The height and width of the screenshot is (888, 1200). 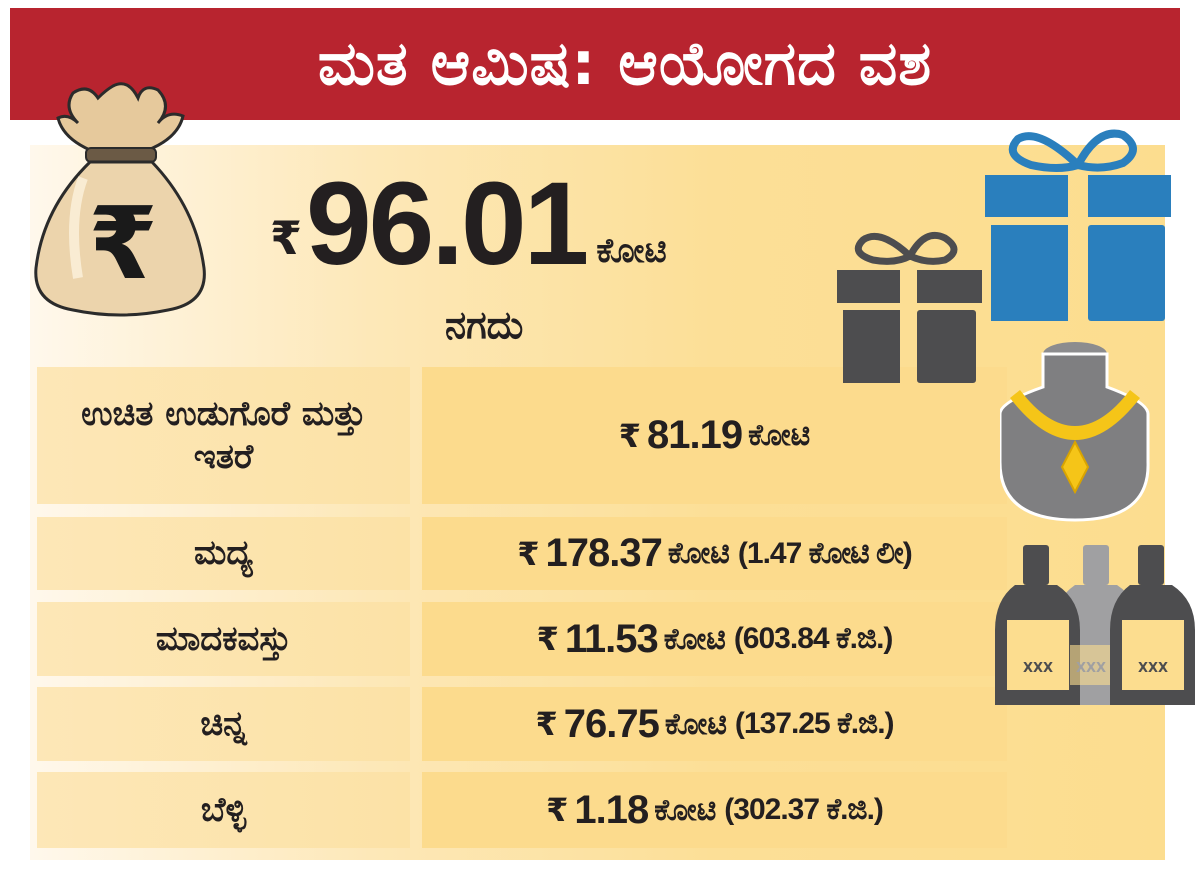 What do you see at coordinates (484, 325) in the screenshot?
I see `cash-label: ನಗದು` at bounding box center [484, 325].